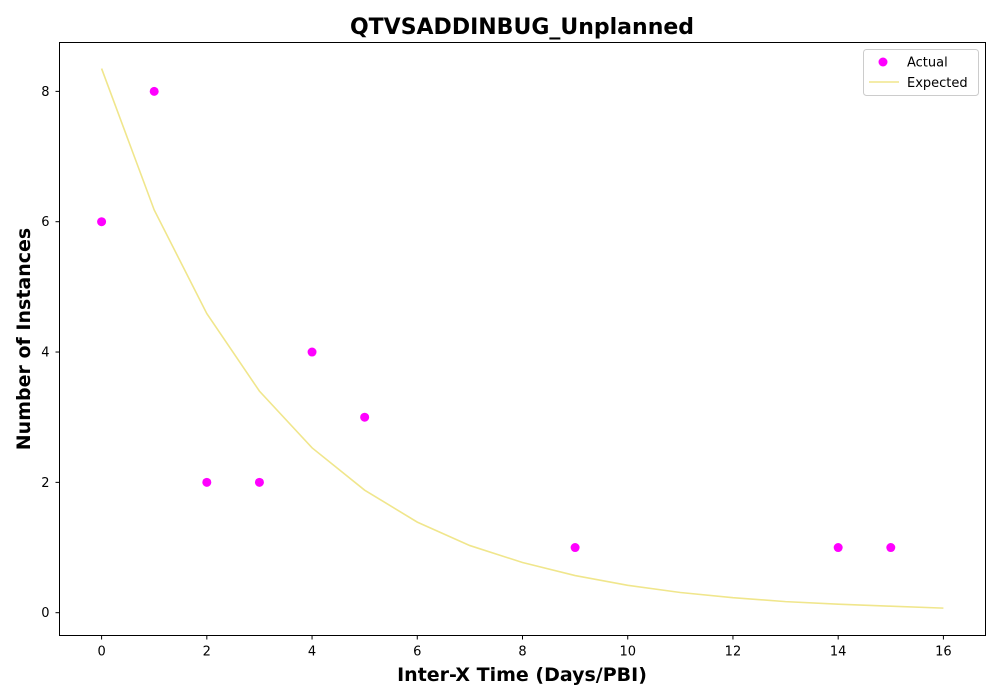  I want to click on x-tick-label: 0, so click(101, 652).